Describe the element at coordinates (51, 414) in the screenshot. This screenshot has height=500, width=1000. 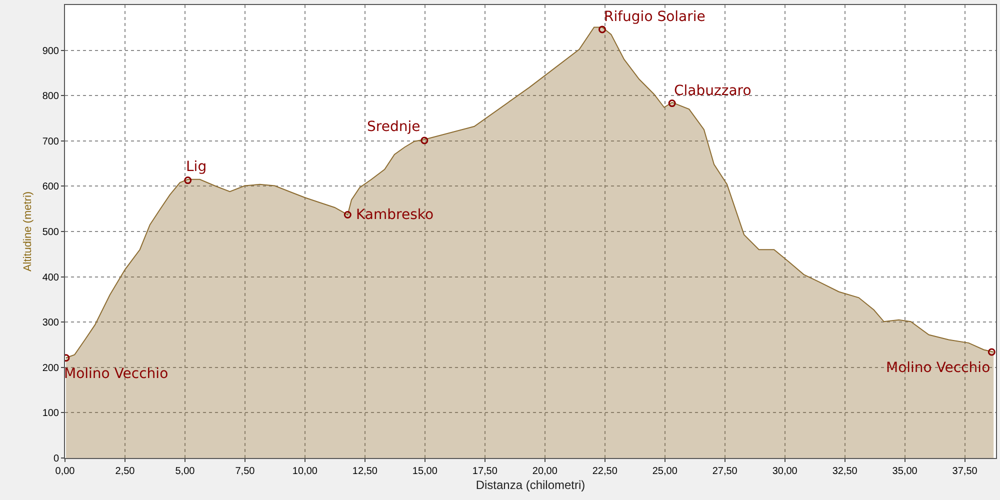
I see `y-tick-label: 100` at that location.